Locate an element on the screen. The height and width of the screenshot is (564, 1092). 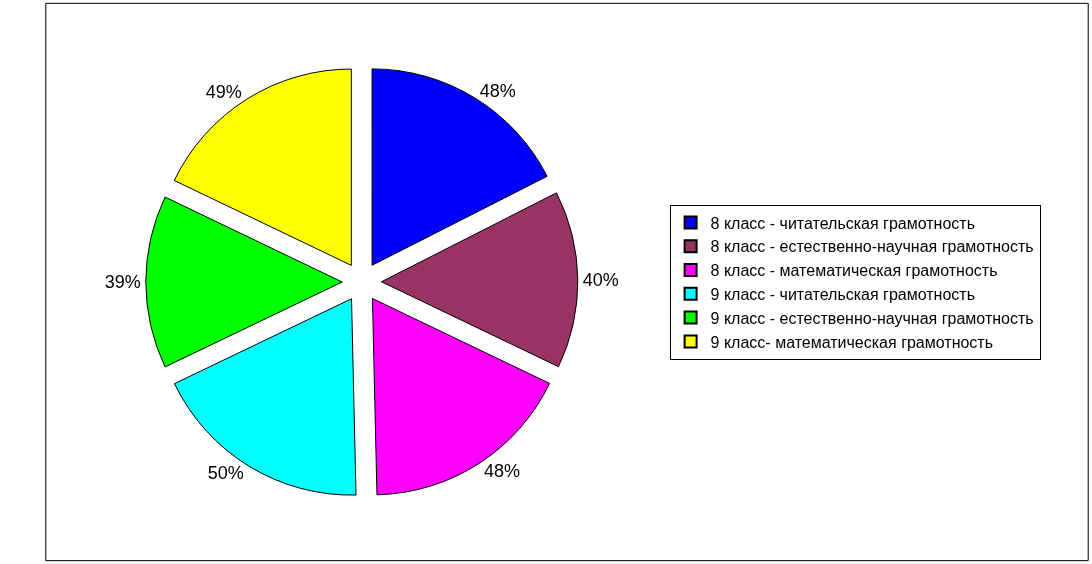
data-label: 50% is located at coordinates (225, 473).